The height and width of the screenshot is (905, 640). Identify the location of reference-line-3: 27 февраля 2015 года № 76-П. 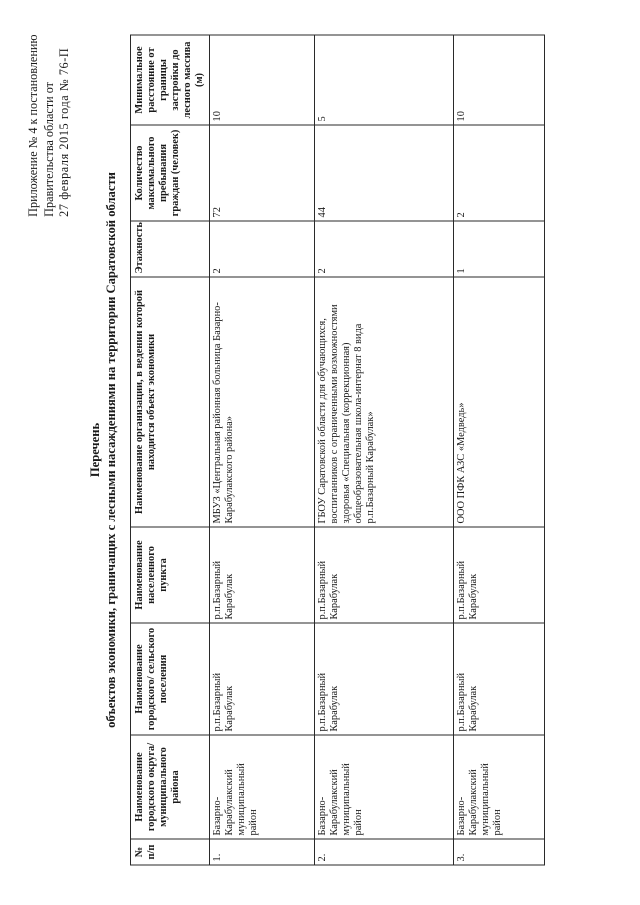
(64, 132).